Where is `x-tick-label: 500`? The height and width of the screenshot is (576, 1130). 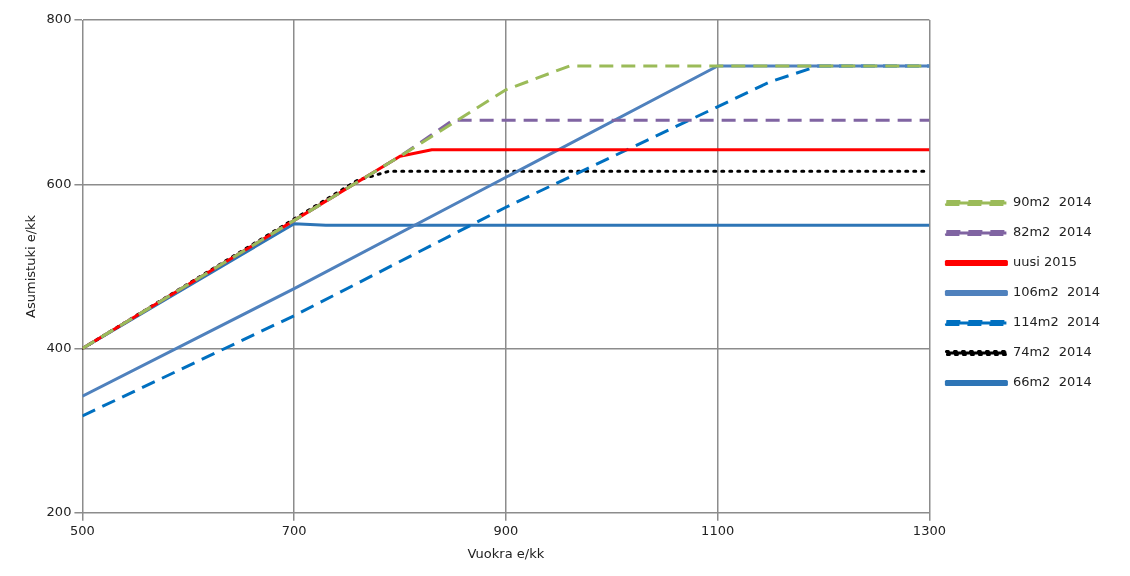 x-tick-label: 500 is located at coordinates (82, 530).